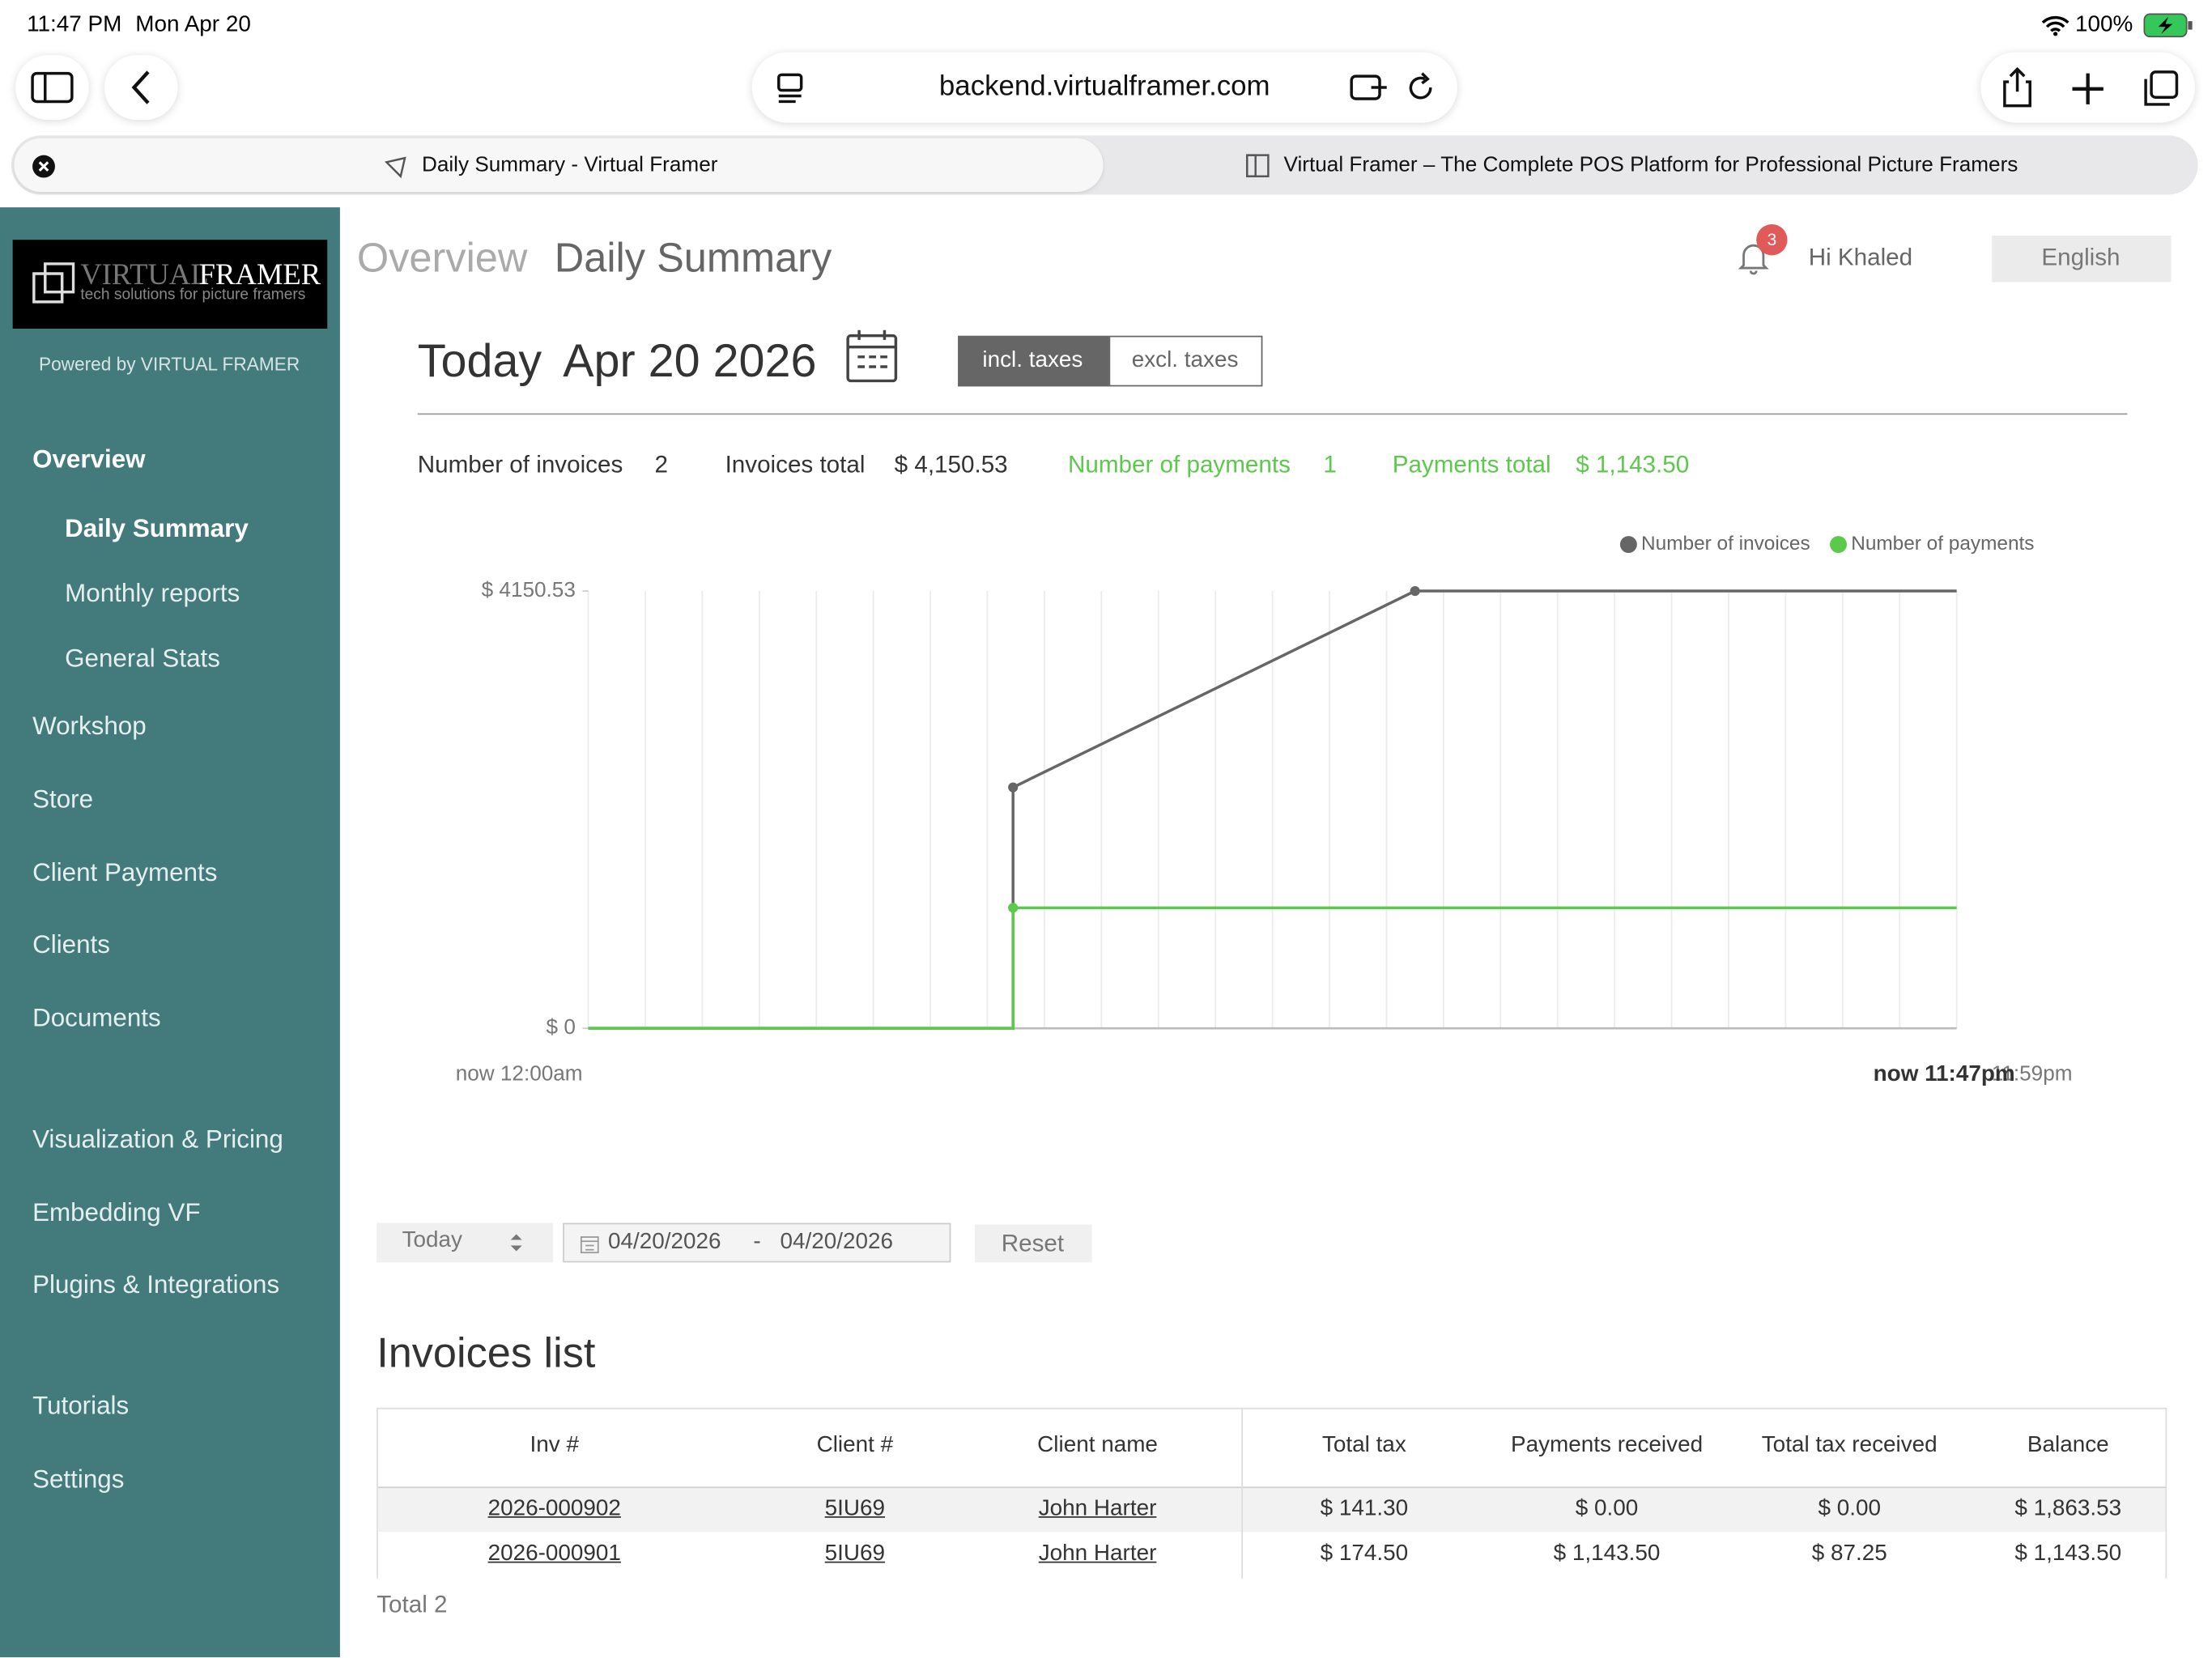 This screenshot has width=2212, height=1658. What do you see at coordinates (432, 1240) in the screenshot?
I see `period: Today` at bounding box center [432, 1240].